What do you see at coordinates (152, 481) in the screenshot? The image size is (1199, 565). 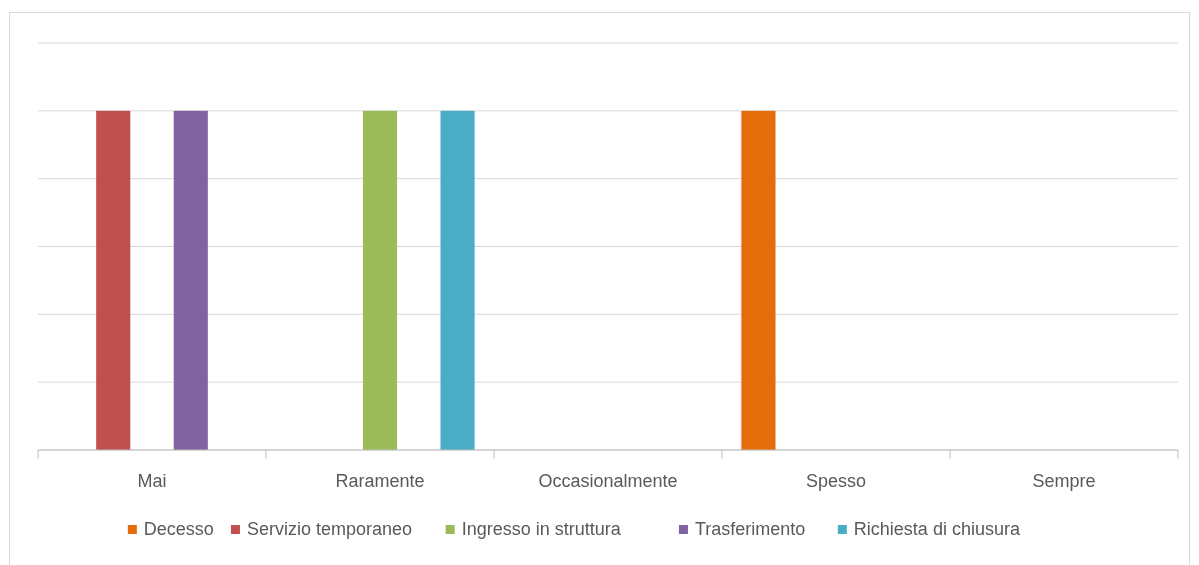 I see `x-tick-label: Mai` at bounding box center [152, 481].